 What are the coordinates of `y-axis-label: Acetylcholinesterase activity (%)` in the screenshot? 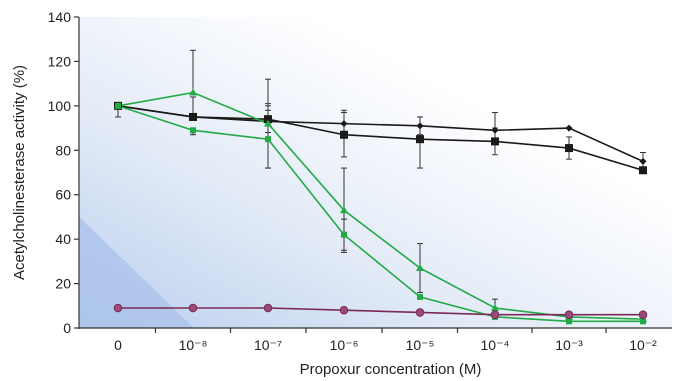 It's located at (19, 172).